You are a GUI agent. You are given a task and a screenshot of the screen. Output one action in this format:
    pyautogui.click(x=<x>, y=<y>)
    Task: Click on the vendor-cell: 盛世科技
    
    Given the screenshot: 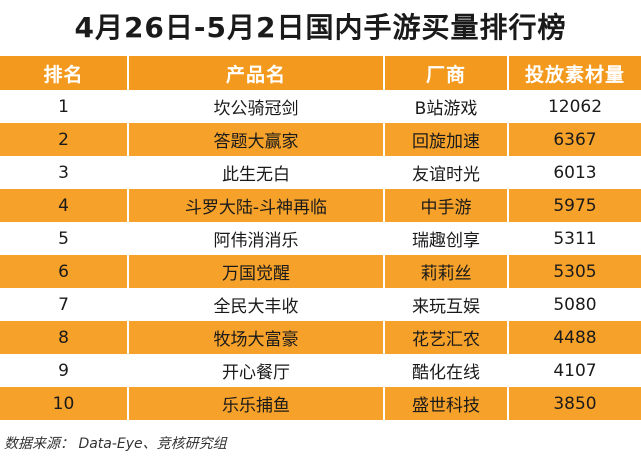 What is the action you would take?
    pyautogui.click(x=446, y=403)
    